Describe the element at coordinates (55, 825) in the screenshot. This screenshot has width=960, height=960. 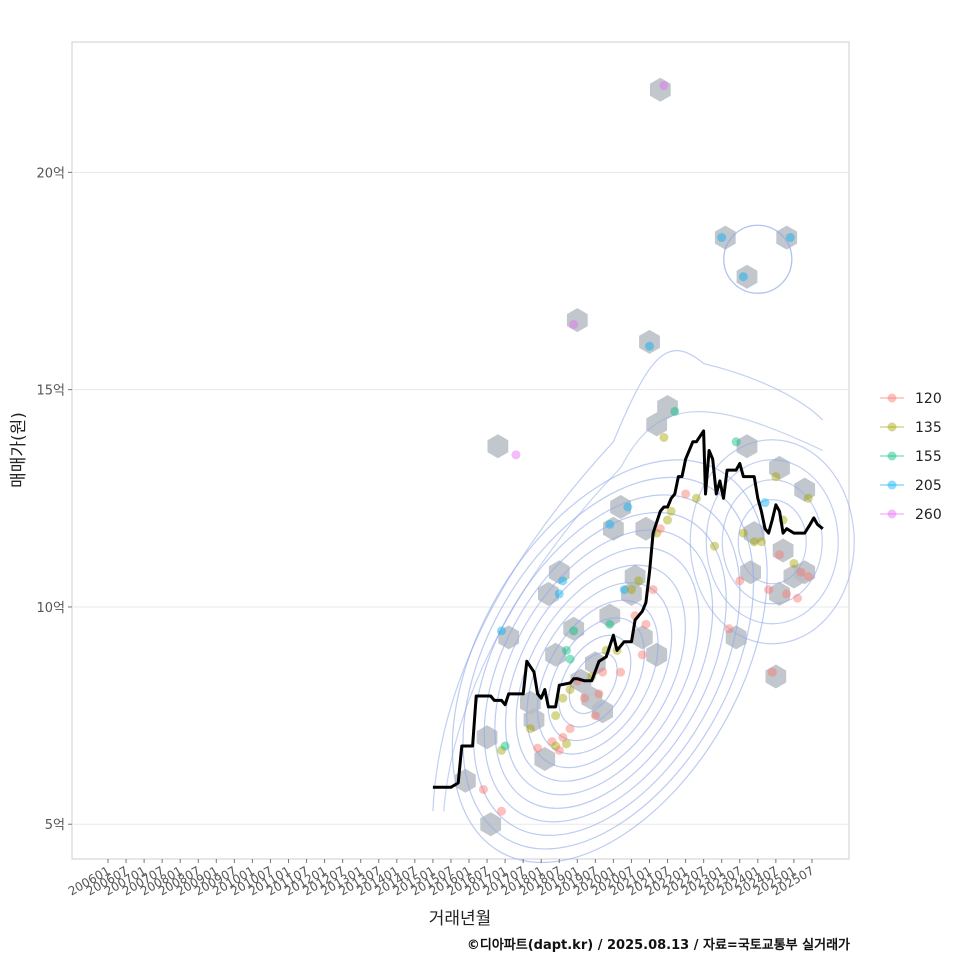
I see `y-tick-label: 5억` at that location.